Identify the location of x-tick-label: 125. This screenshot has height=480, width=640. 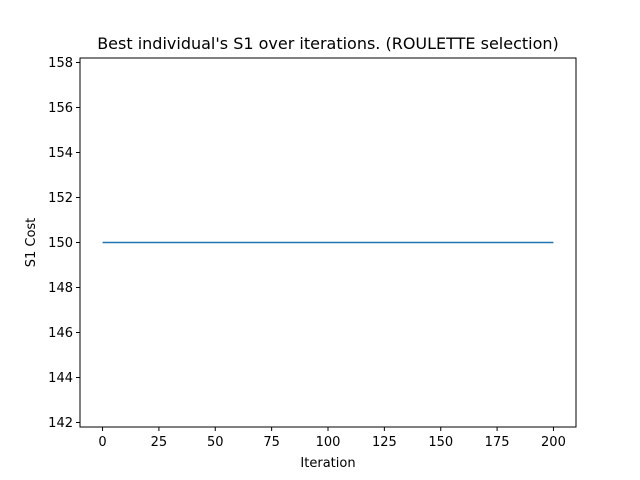
(384, 442).